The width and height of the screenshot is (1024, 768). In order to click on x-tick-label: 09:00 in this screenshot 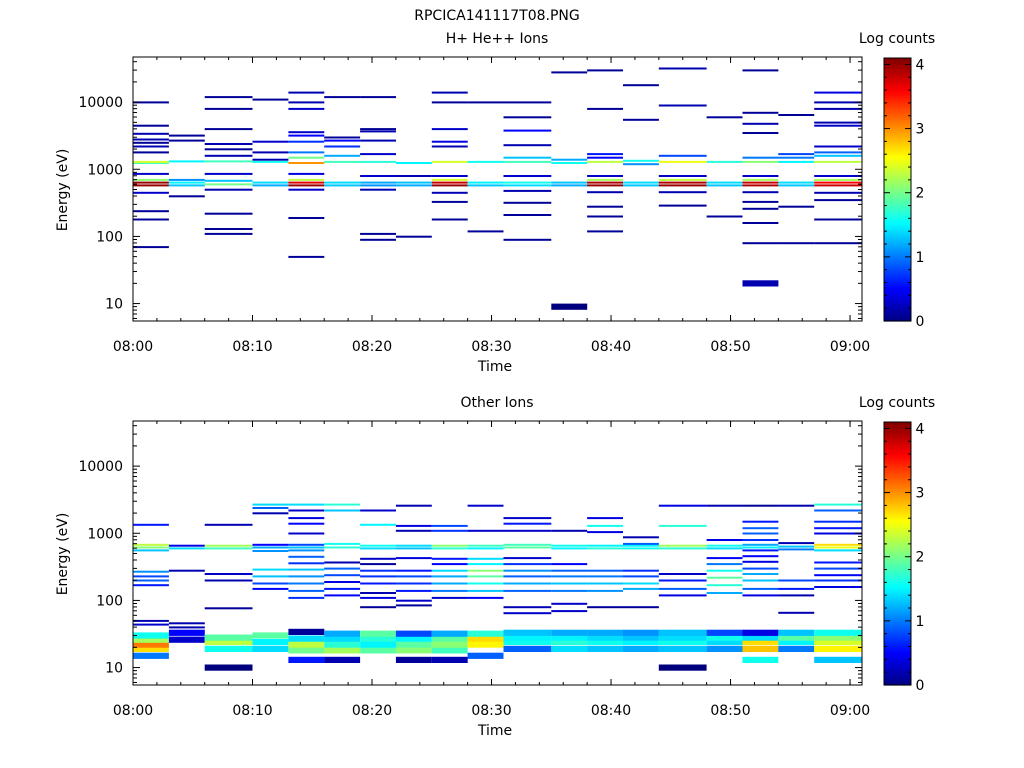, I will do `click(850, 711)`.